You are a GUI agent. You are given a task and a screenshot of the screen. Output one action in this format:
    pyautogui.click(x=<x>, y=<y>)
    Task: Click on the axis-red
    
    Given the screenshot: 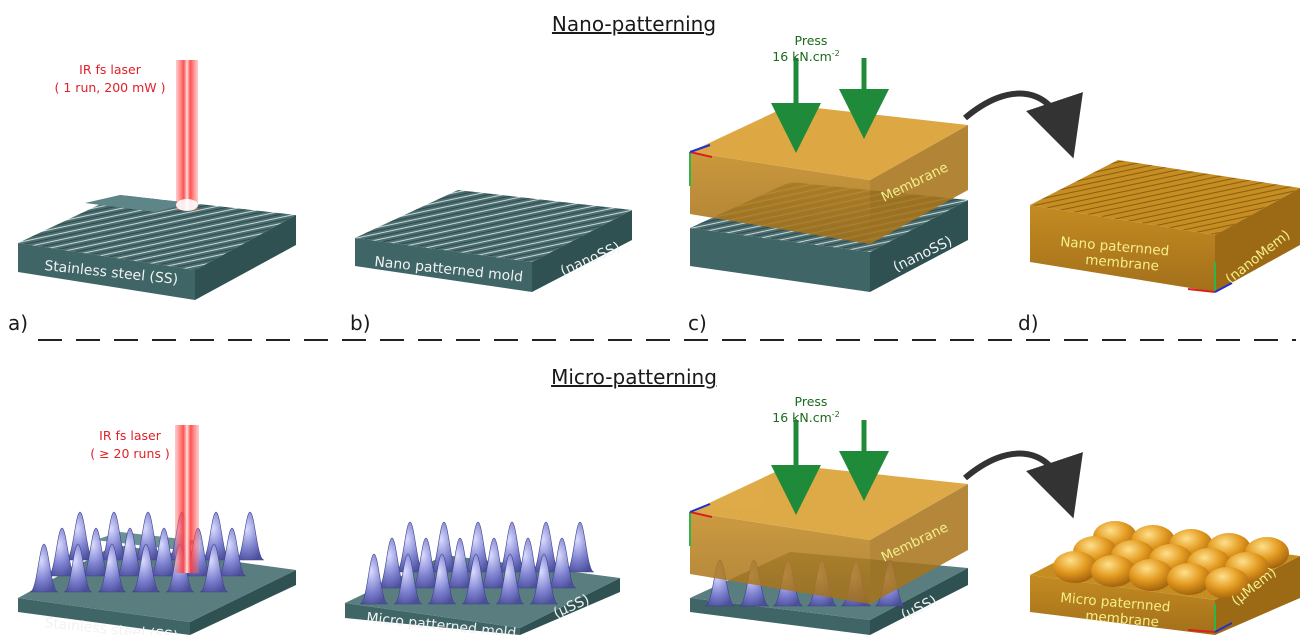 What is the action you would take?
    pyautogui.click(x=701, y=154)
    